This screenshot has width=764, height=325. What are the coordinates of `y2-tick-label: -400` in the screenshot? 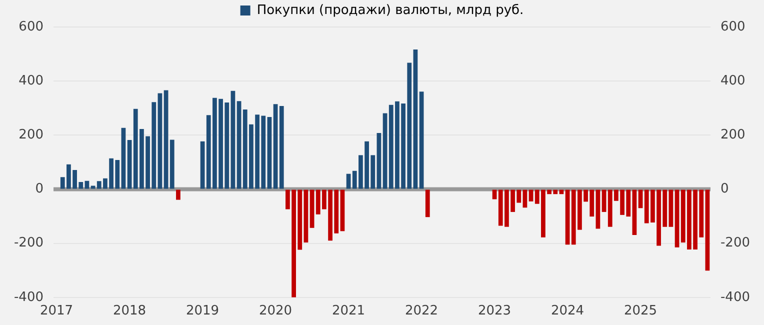 It's located at (735, 297).